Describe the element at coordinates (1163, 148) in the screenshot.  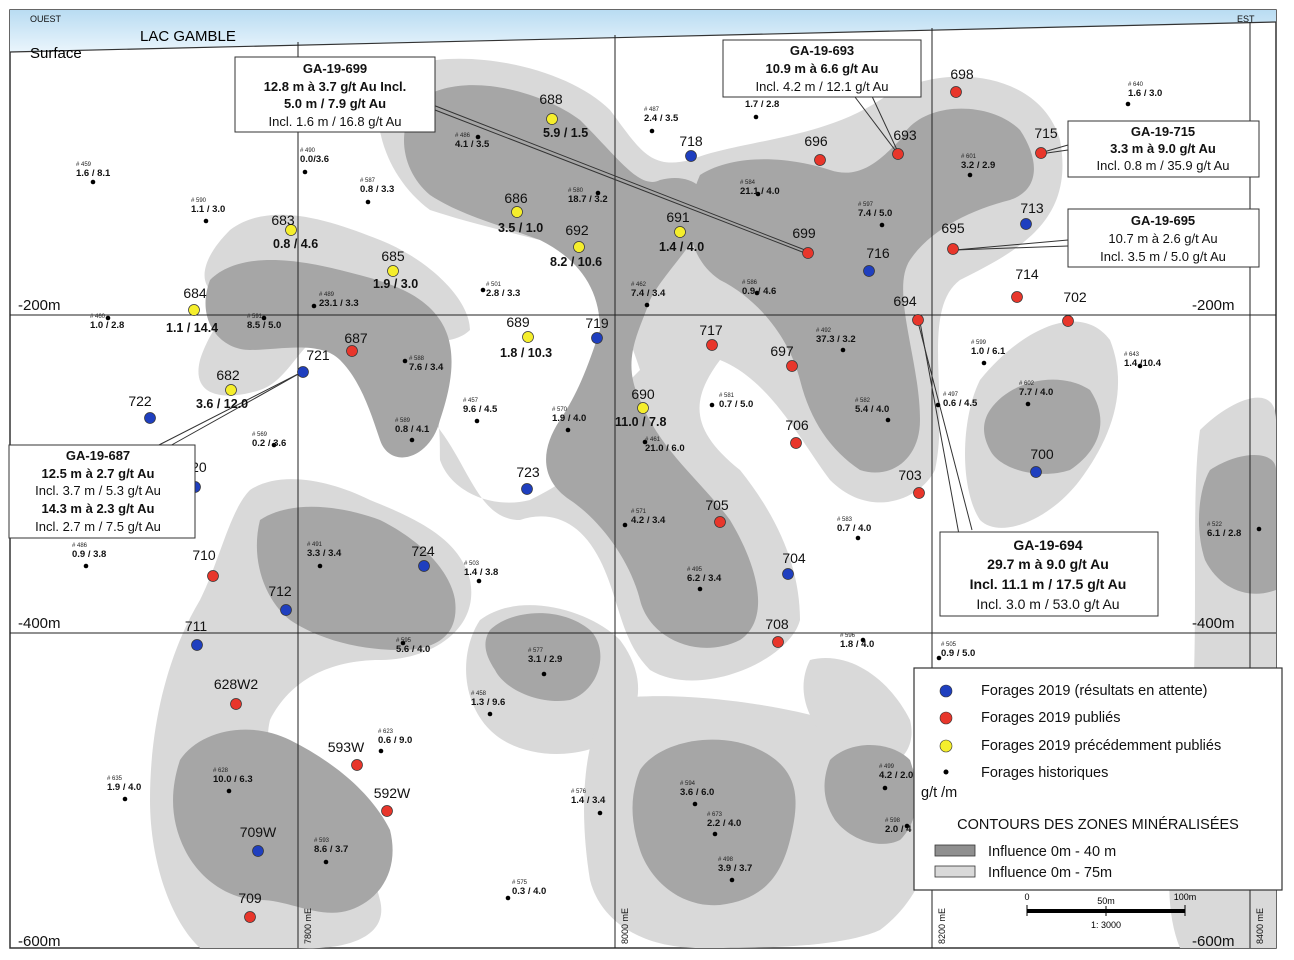
I see `callout-line: 3.3 m à 9.0 g/t Au` at that location.